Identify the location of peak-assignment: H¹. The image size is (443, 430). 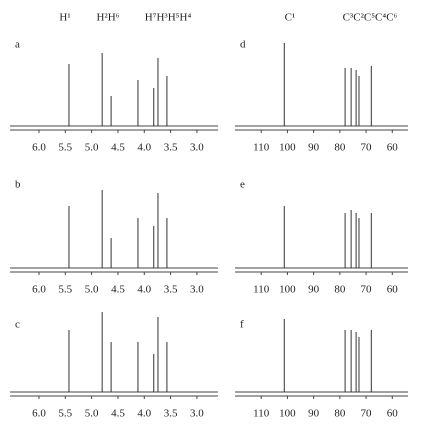
(64, 18).